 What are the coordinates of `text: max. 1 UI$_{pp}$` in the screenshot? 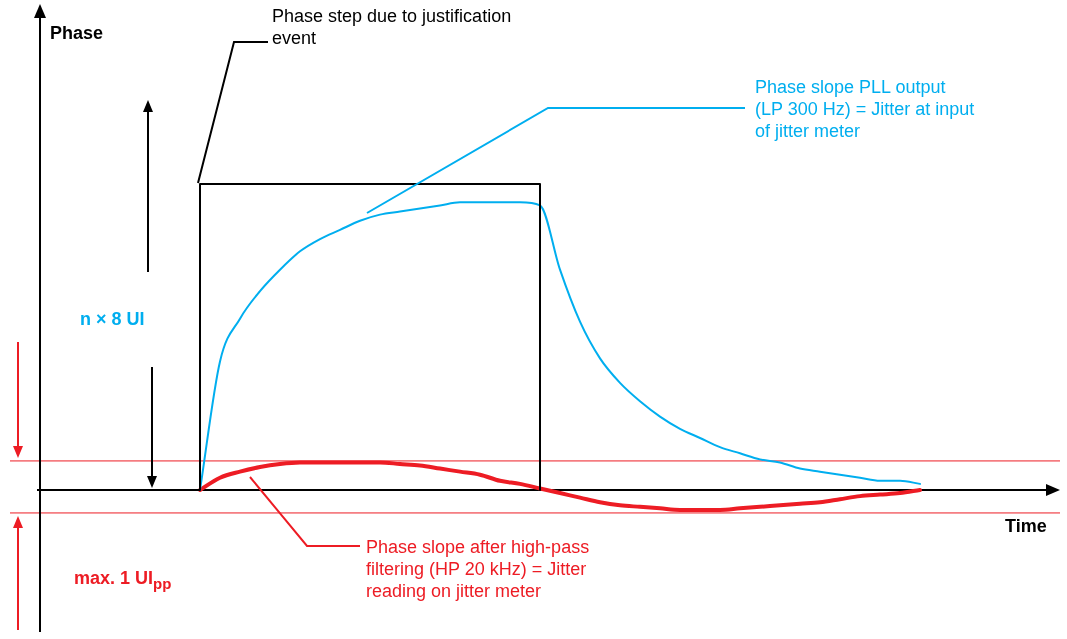 It's located at (123, 580).